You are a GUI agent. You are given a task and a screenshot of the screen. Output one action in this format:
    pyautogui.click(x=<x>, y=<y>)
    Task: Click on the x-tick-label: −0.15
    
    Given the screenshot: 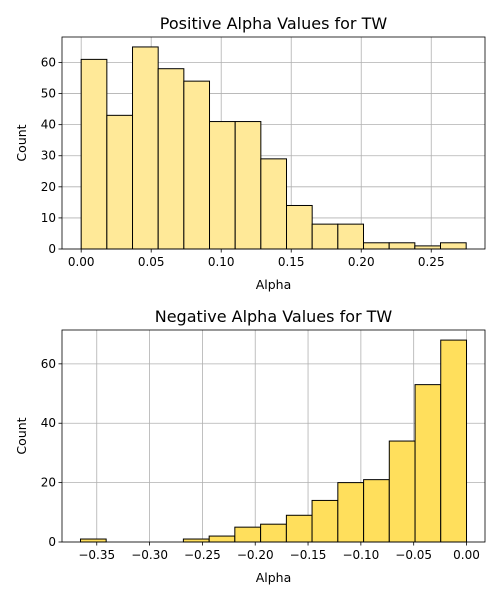 What is the action you would take?
    pyautogui.click(x=308, y=555)
    